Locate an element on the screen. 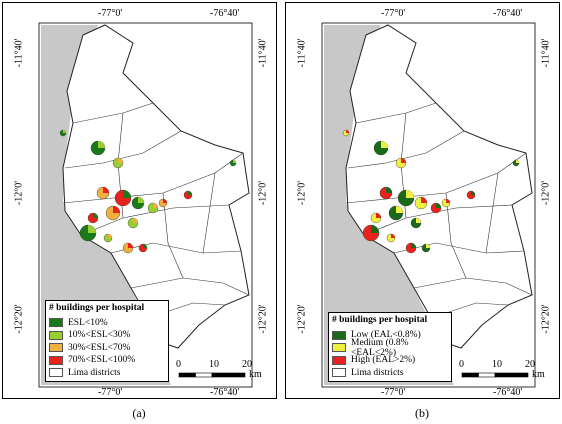 The width and height of the screenshot is (562, 424). legend-item: Medium (0.8%<EAL<2%) is located at coordinates (390, 348).